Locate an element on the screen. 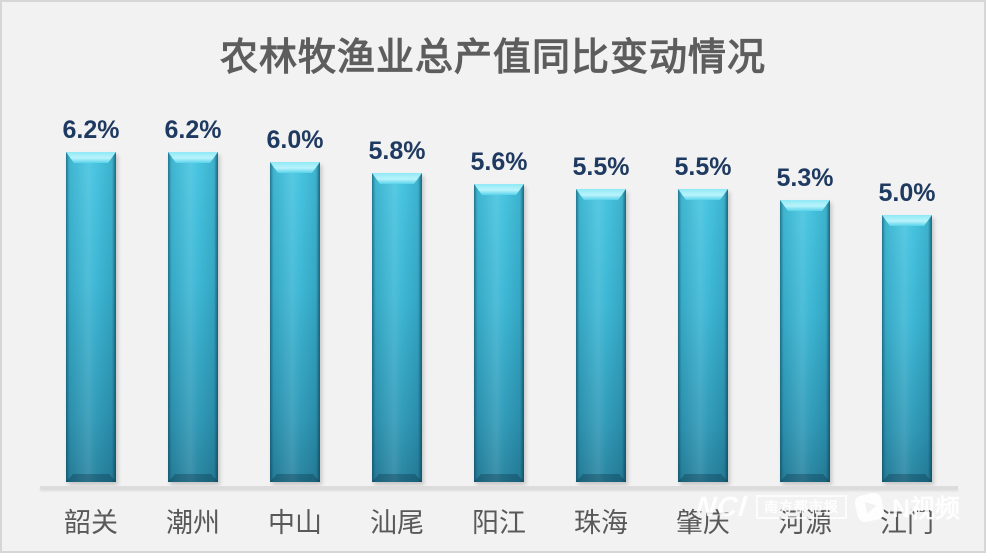 Image resolution: width=986 pixels, height=553 pixels. categories-row: 韶关 潮州 中山 汕尾 阳江 珠海 肇庆 河源 江门 is located at coordinates (499, 520).